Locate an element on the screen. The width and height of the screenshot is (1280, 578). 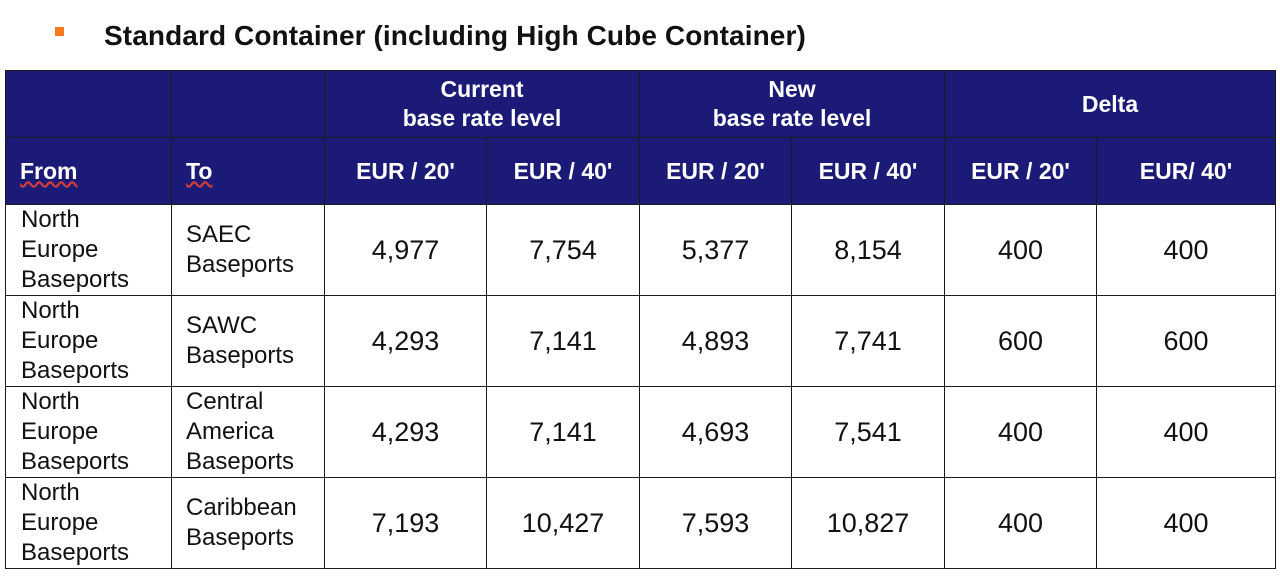
to-line: Central is located at coordinates (225, 401).